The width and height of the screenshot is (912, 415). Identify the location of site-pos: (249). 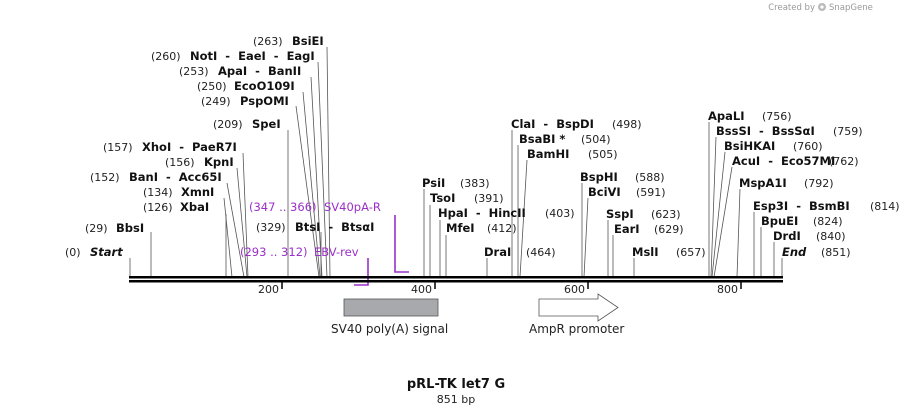
(216, 101).